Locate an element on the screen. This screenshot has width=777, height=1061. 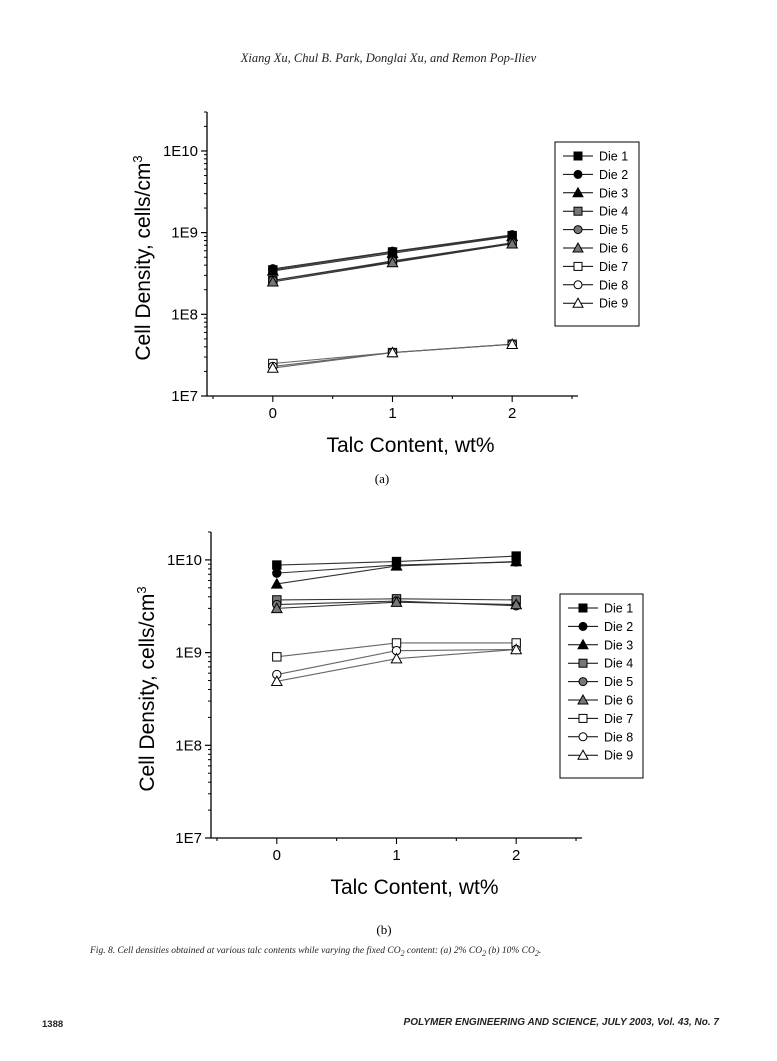
chart-b-point-die6-x0 is located at coordinates (276, 608).